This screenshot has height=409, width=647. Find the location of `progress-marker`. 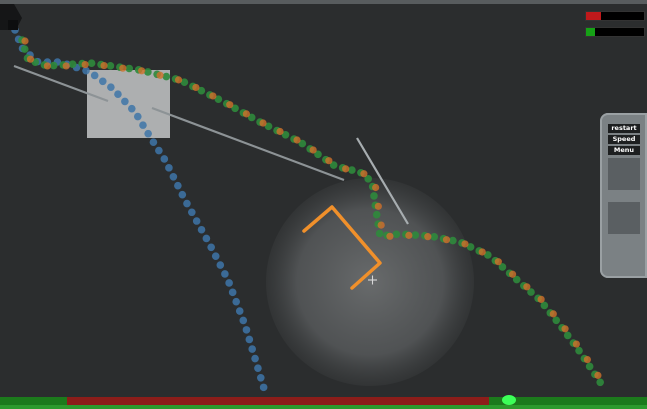

progress-marker is located at coordinates (509, 400).